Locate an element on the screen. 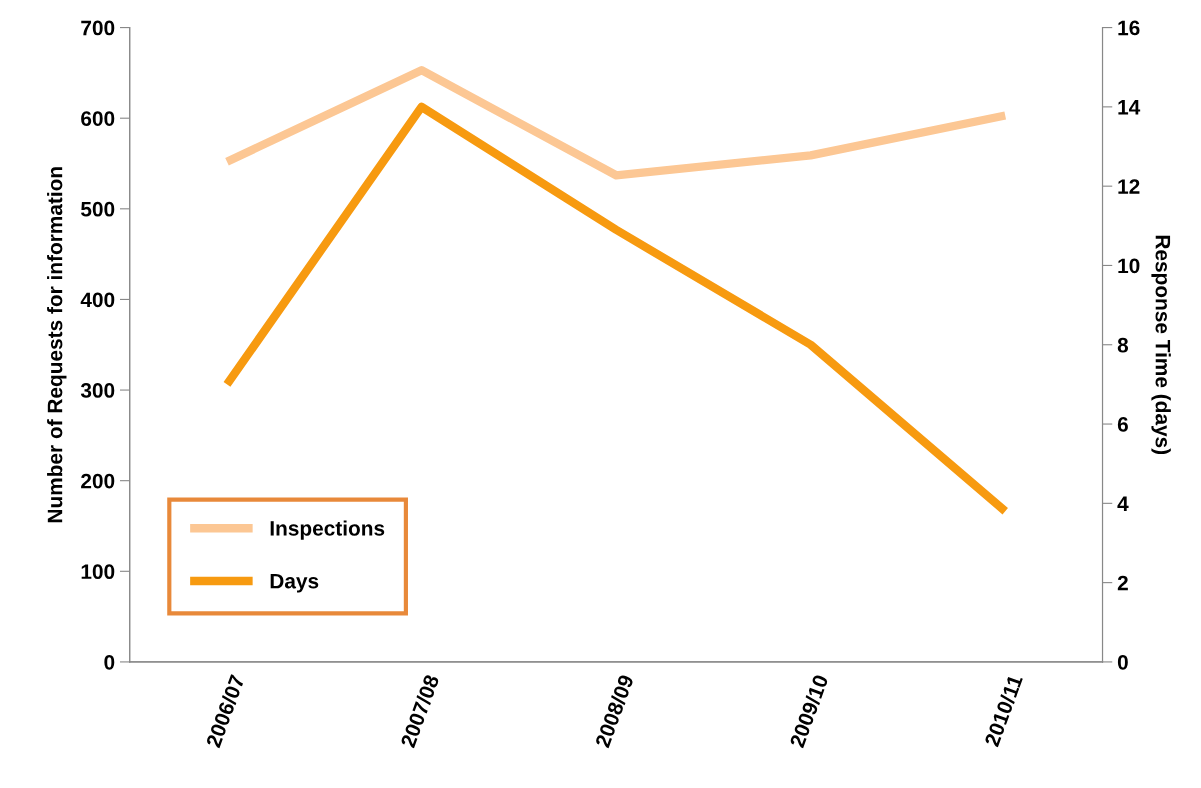 The width and height of the screenshot is (1201, 788). y-tick-label: 0 is located at coordinates (109, 662).